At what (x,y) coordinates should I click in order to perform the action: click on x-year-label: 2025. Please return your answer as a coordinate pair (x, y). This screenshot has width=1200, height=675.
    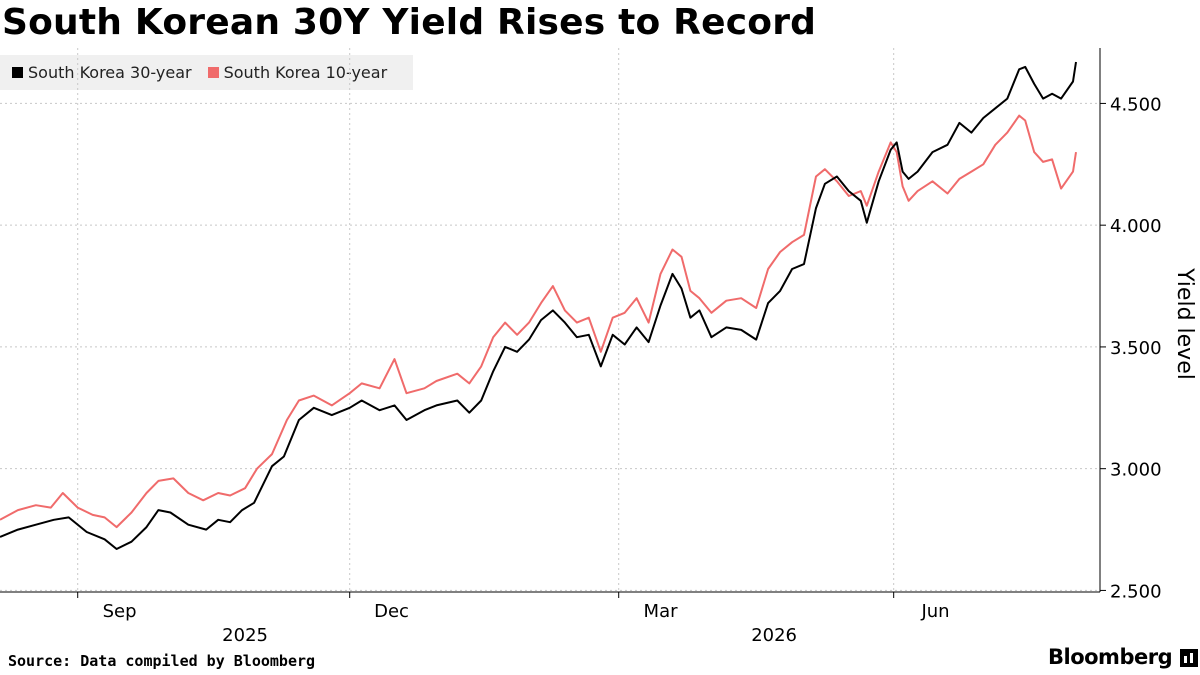
    Looking at the image, I should click on (245, 635).